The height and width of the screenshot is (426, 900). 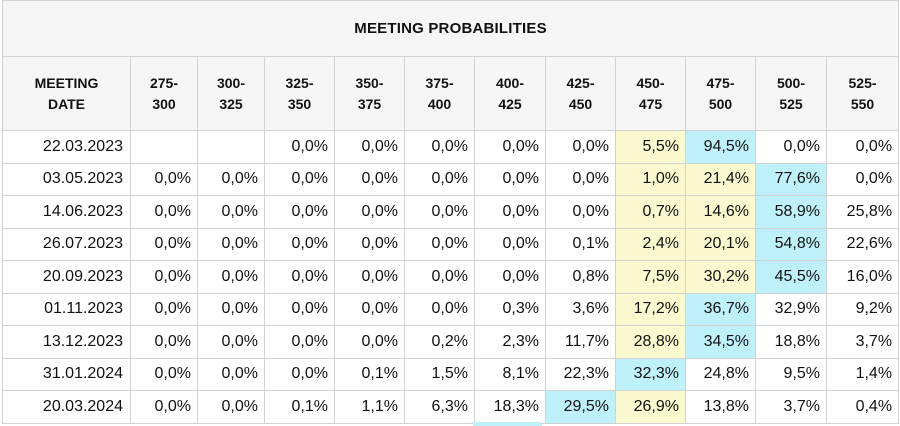 What do you see at coordinates (791, 374) in the screenshot?
I see `probability-cell: 9,5%` at bounding box center [791, 374].